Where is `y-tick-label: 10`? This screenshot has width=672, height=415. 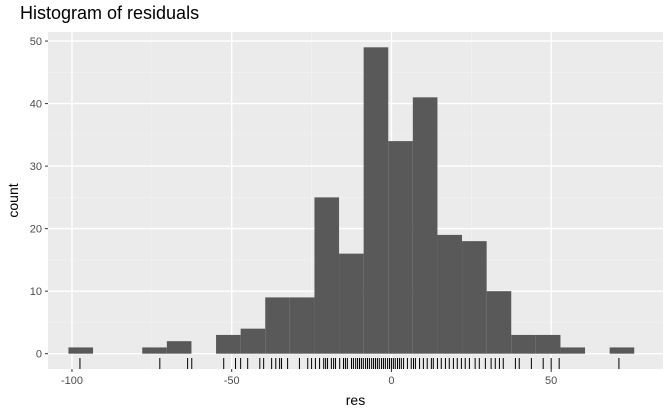 y-tick-label: 10 is located at coordinates (36, 292).